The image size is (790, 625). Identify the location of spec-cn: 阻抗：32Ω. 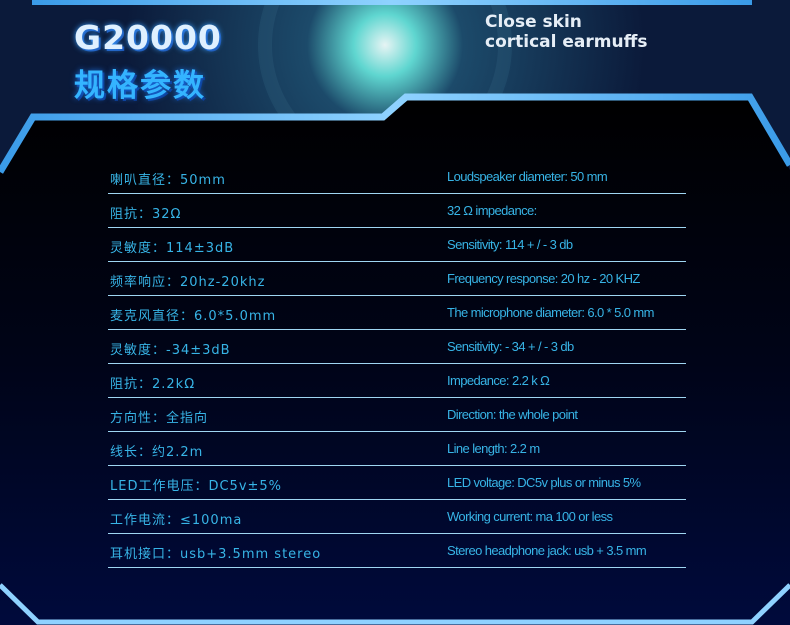
(146, 214).